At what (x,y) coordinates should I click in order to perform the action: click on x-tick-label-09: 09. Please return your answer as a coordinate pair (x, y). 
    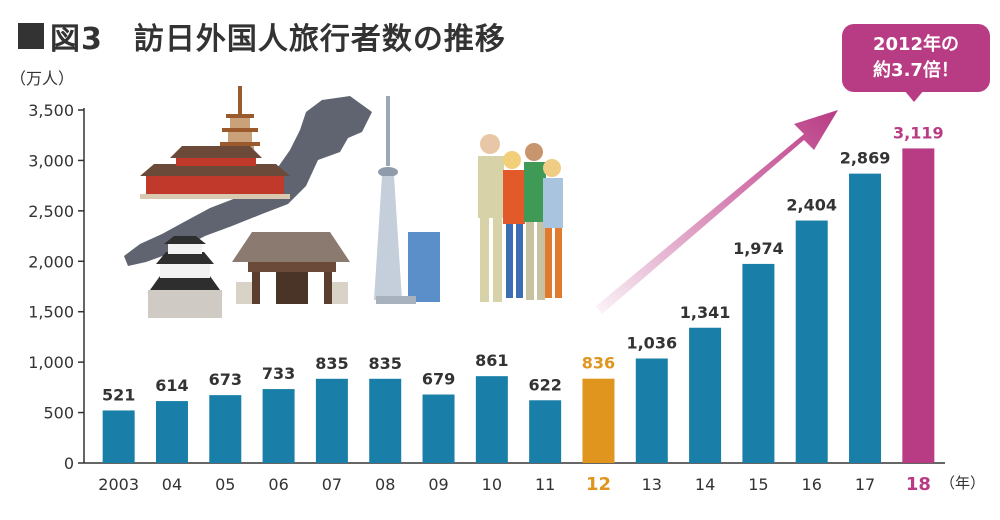
    Looking at the image, I should click on (438, 484).